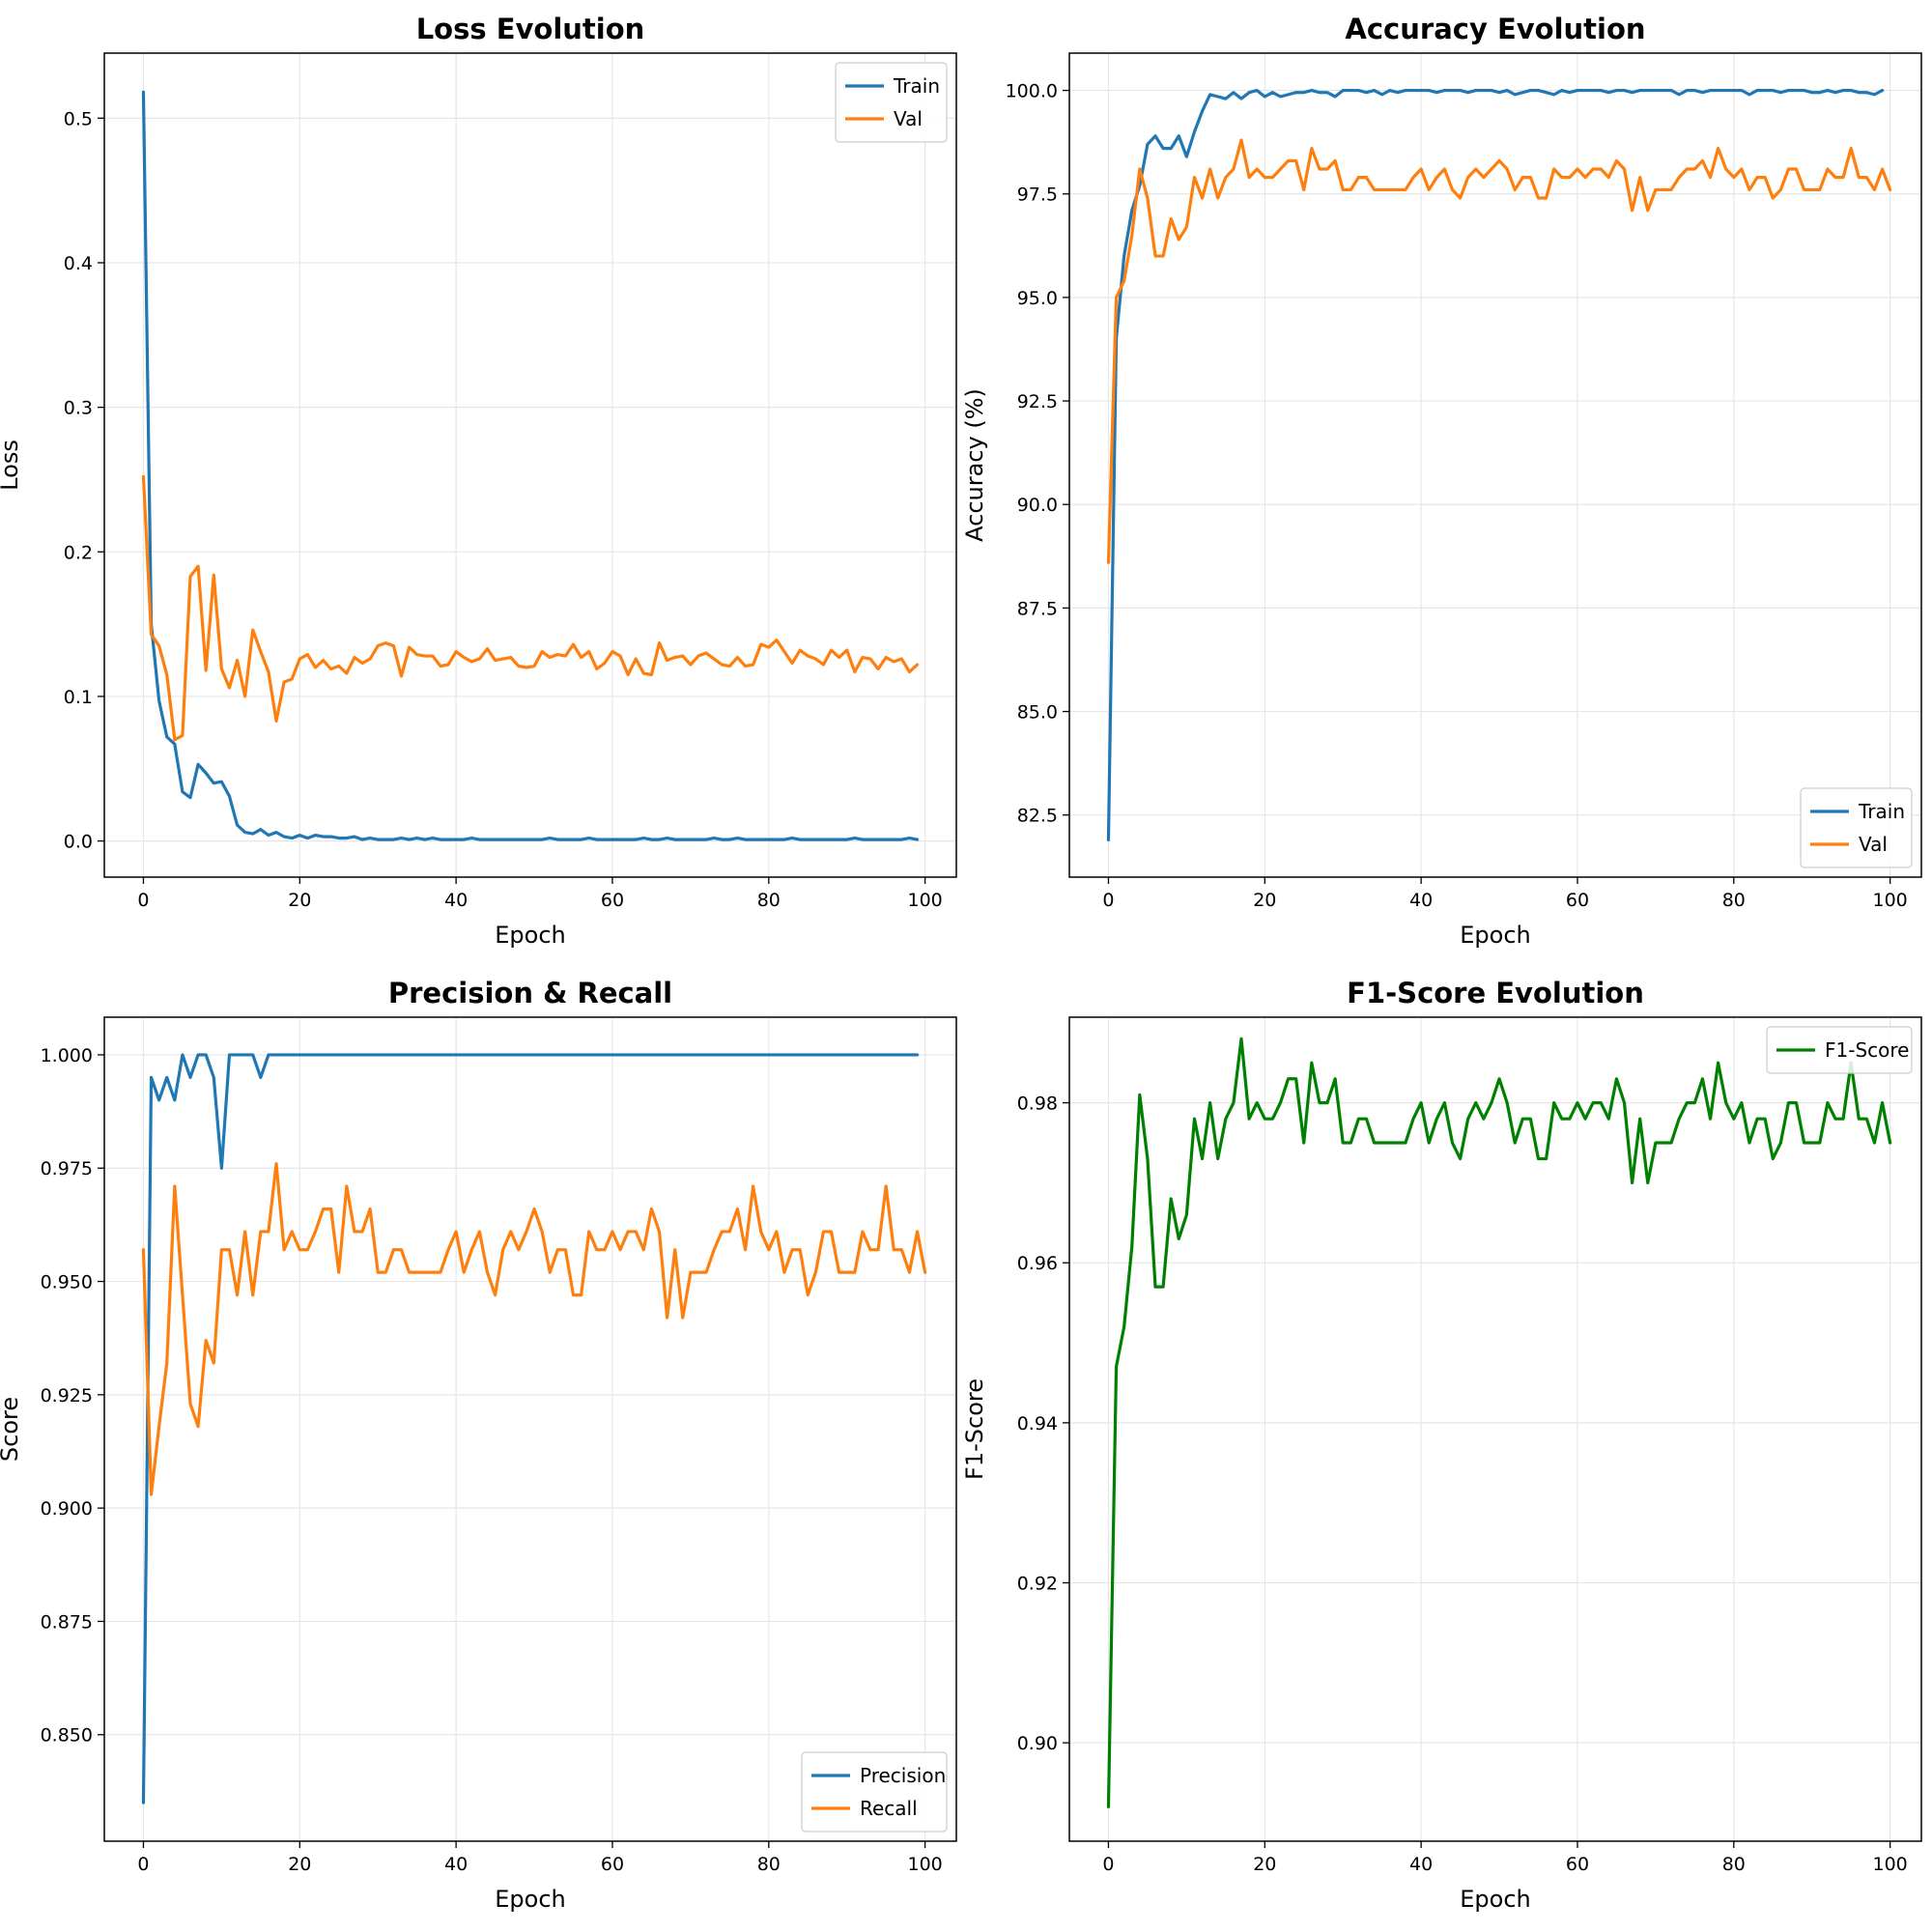  Describe the element at coordinates (78, 552) in the screenshot. I see `y-tick-label: 0.2` at that location.